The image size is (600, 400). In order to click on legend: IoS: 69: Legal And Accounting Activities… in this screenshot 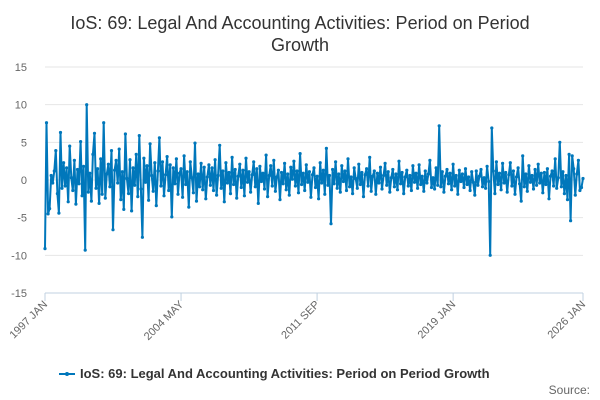, I will do `click(274, 373)`.